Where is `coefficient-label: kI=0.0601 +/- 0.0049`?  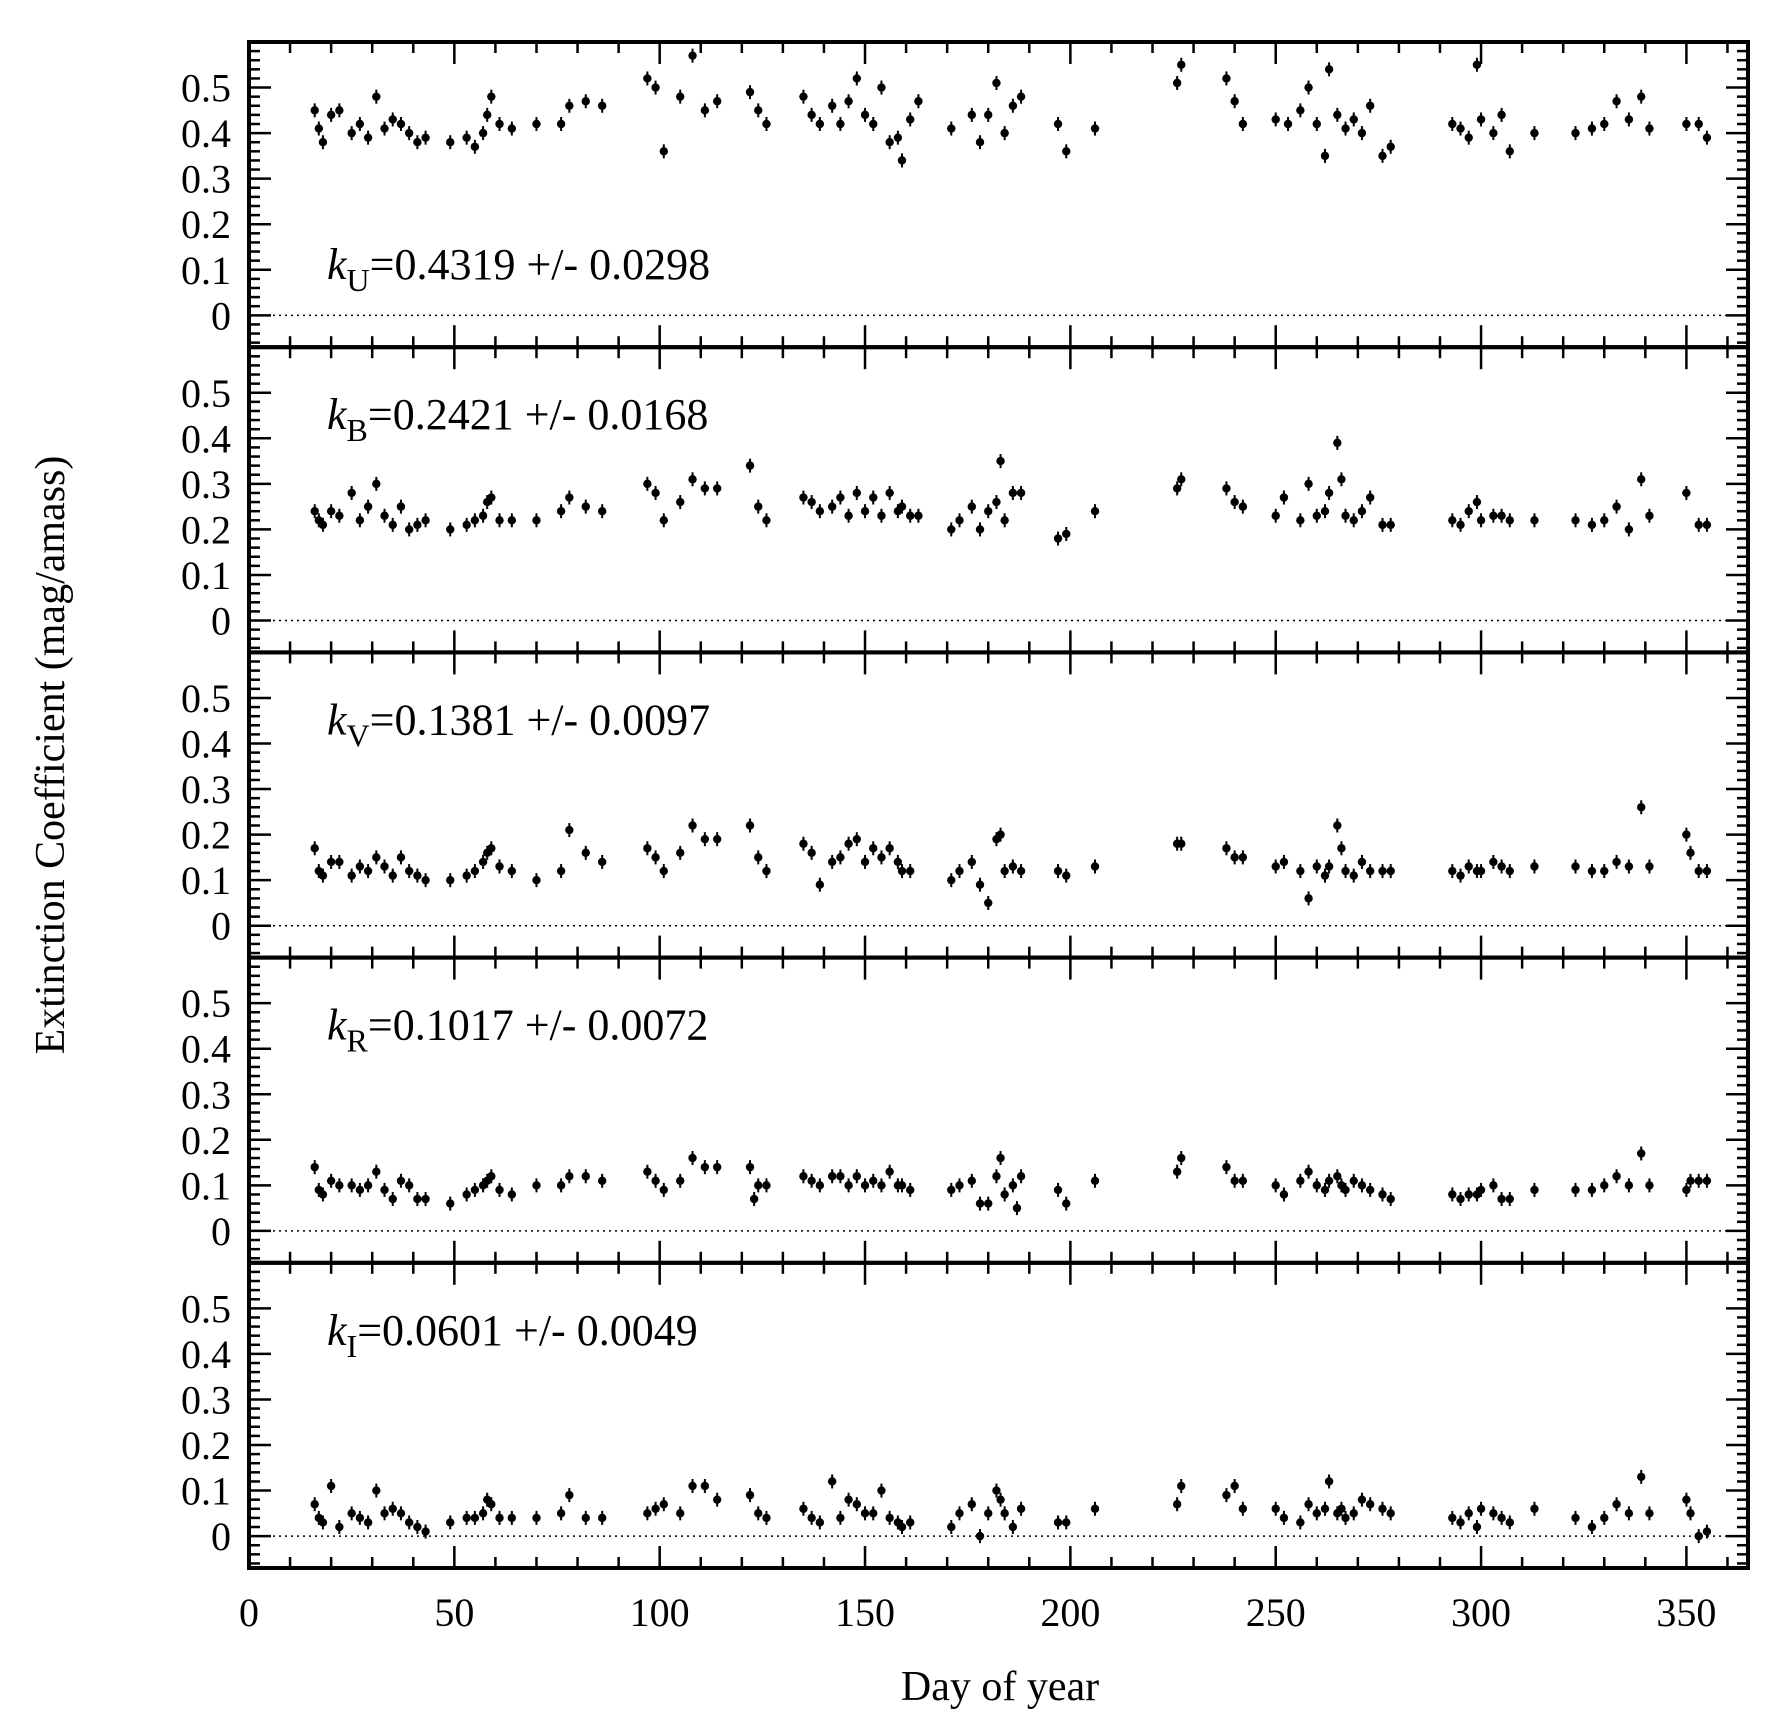 coefficient-label: kI=0.0601 +/- 0.0049 is located at coordinates (512, 1335).